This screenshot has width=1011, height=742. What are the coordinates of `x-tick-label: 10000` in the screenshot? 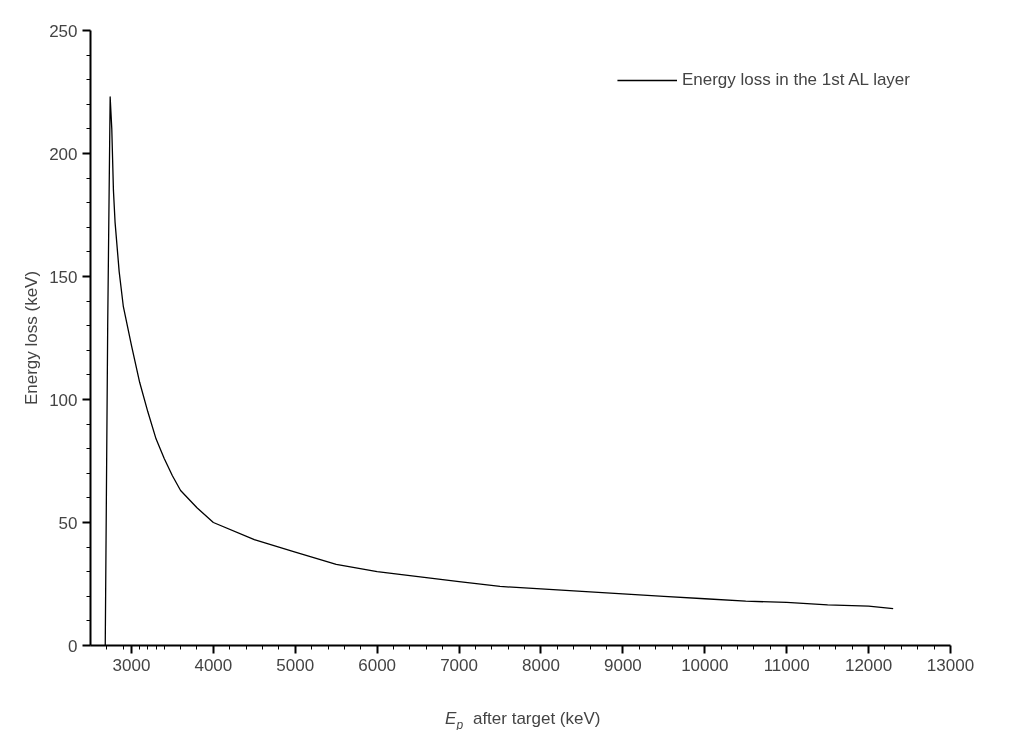 It's located at (705, 665).